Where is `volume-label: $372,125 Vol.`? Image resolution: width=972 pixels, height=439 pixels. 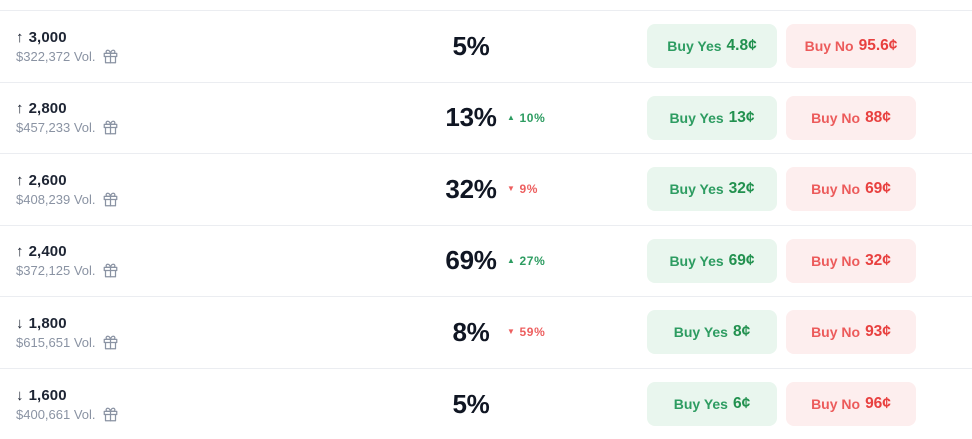 volume-label: $372,125 Vol. is located at coordinates (56, 271).